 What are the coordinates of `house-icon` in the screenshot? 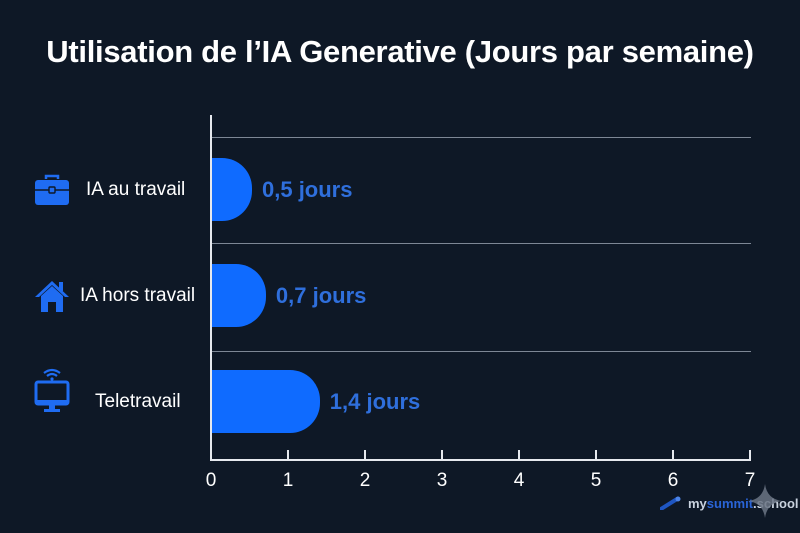 It's located at (52, 296).